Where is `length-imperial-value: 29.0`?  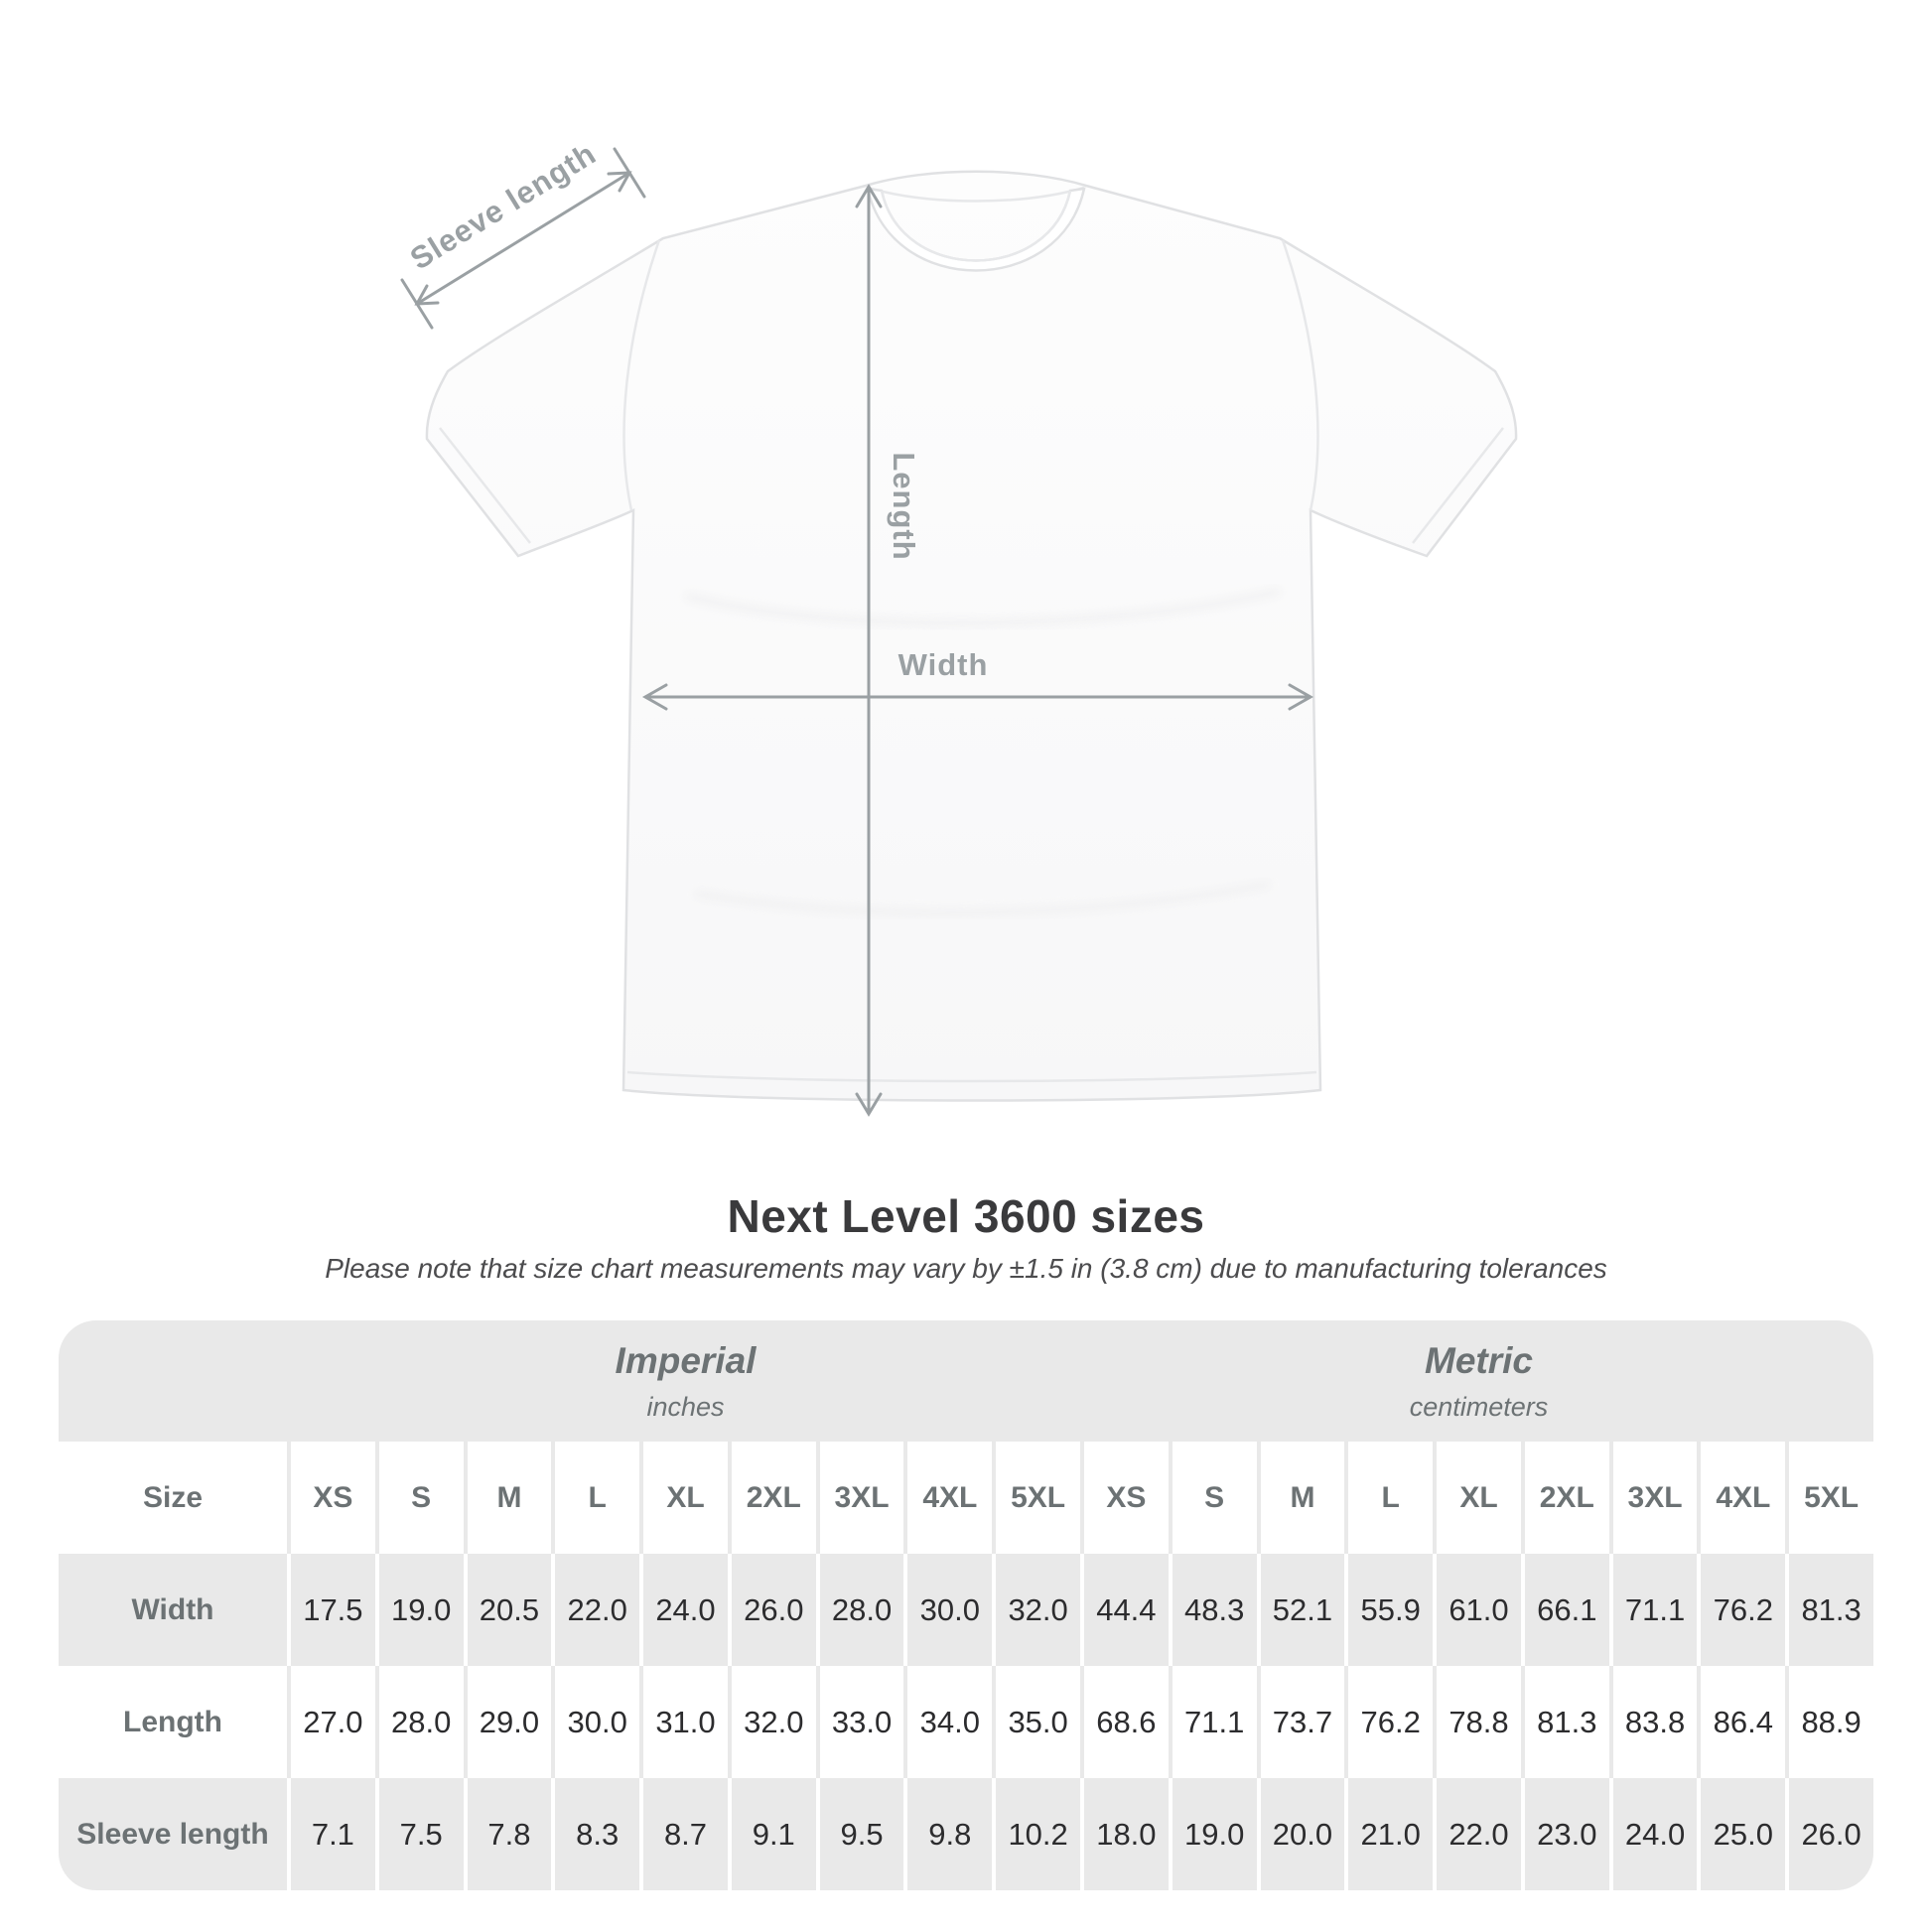 length-imperial-value: 29.0 is located at coordinates (509, 1722).